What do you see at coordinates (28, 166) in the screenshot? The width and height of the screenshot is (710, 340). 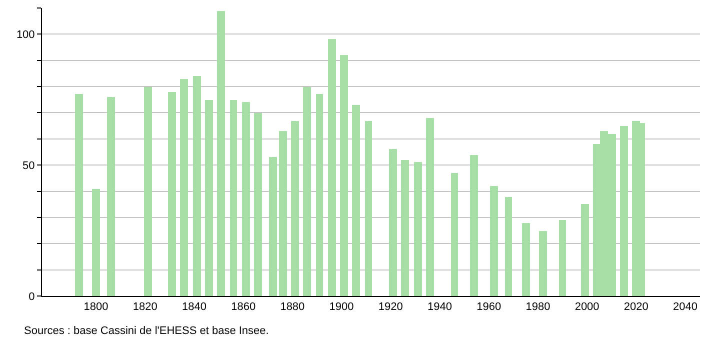 I see `y-tick-label: 50` at bounding box center [28, 166].